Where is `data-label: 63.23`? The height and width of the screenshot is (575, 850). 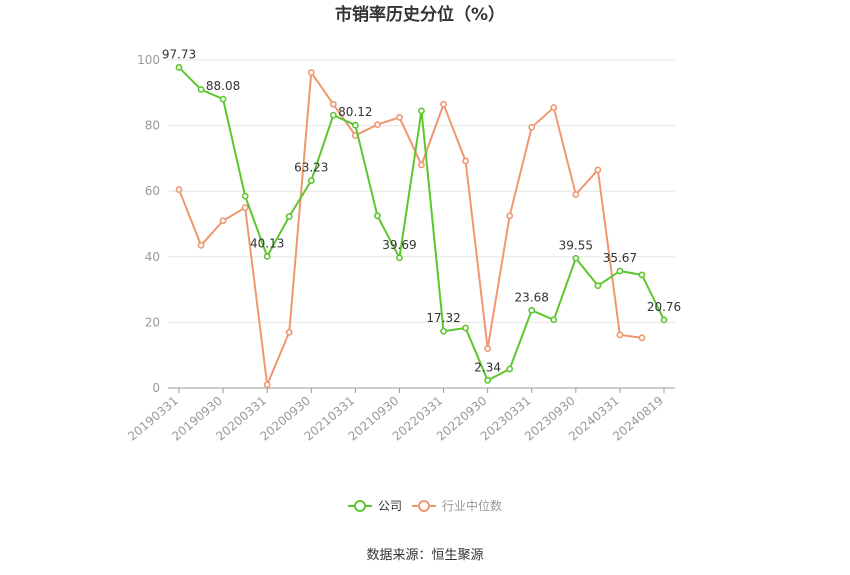
data-label: 63.23 is located at coordinates (311, 168).